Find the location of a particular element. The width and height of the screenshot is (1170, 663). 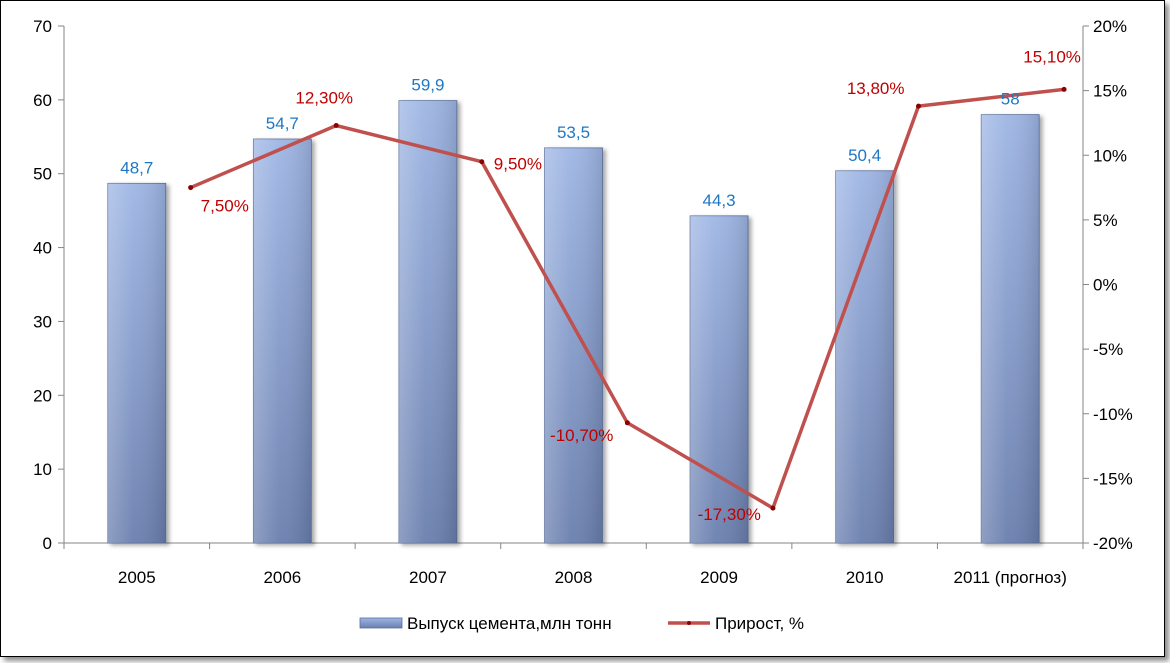

bar-value-label: 44,3 is located at coordinates (719, 200).